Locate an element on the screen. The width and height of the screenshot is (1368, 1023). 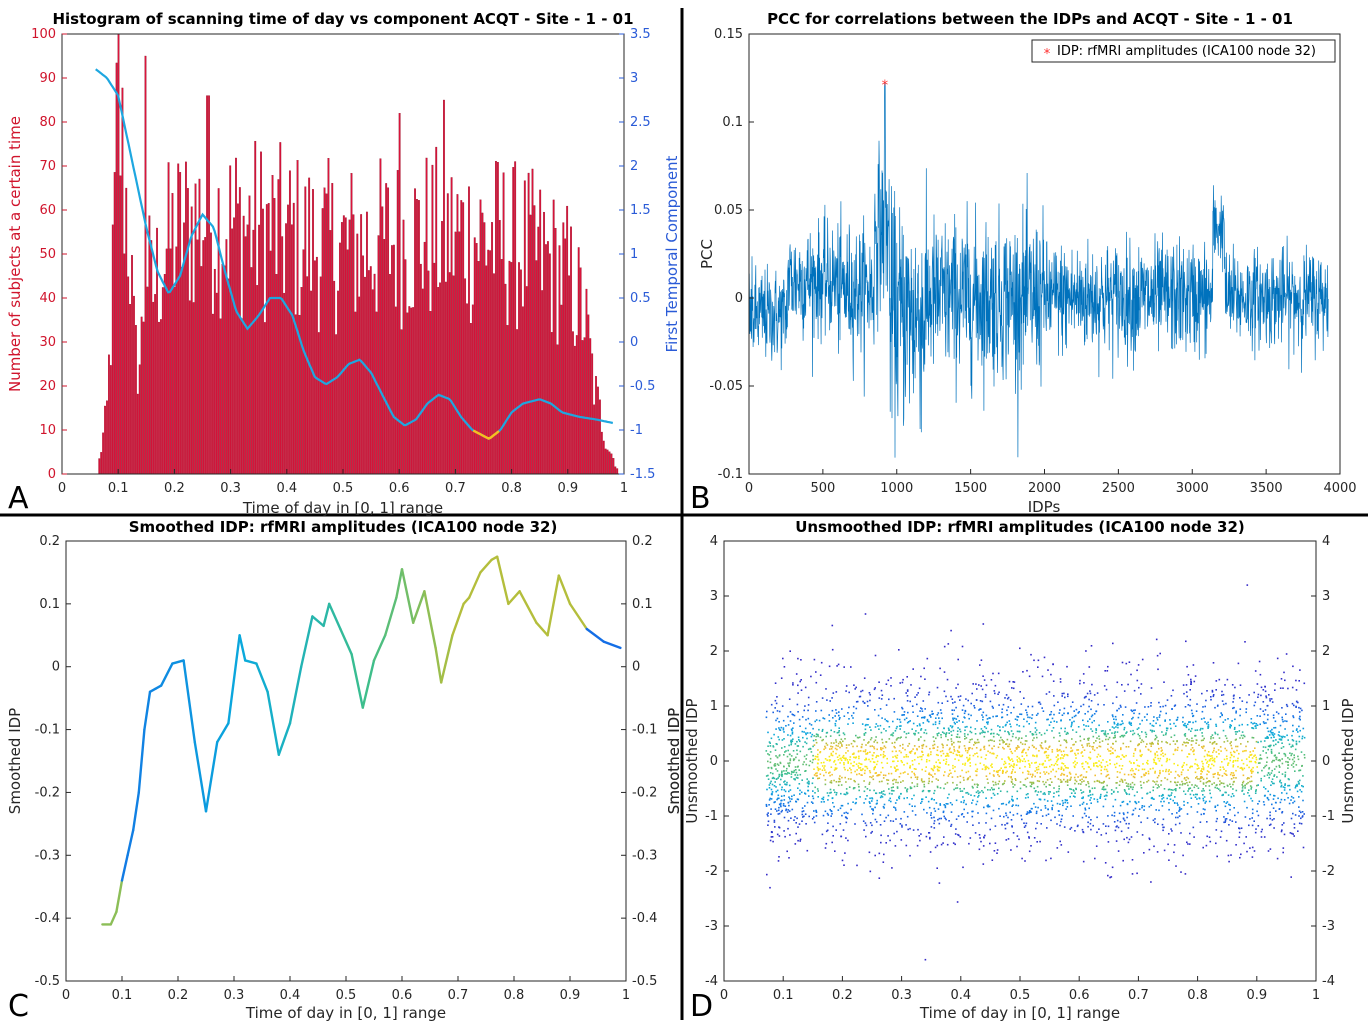
y-tick-label: -2 is located at coordinates (1328, 871).